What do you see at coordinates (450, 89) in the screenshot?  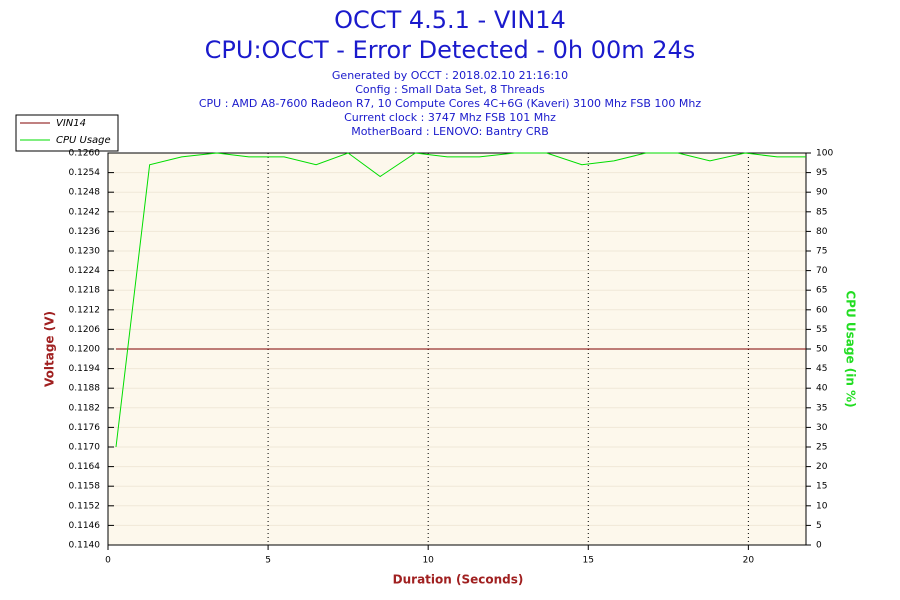 I see `info-line: Config : Small Data Set, 8 Threads` at bounding box center [450, 89].